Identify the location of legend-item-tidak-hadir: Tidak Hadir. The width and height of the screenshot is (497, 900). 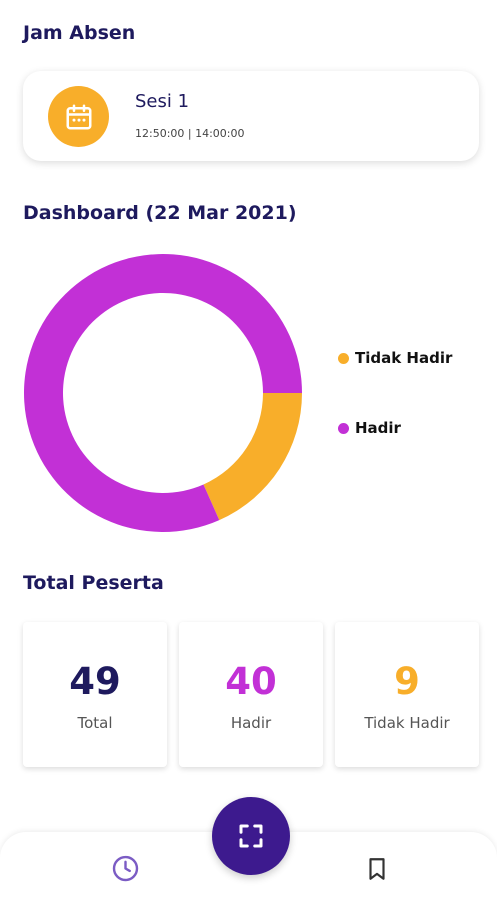
(395, 358).